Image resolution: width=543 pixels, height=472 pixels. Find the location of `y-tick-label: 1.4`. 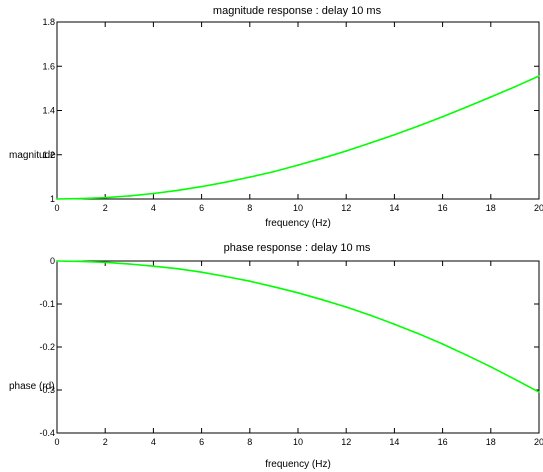

y-tick-label: 1.4 is located at coordinates (48, 111).